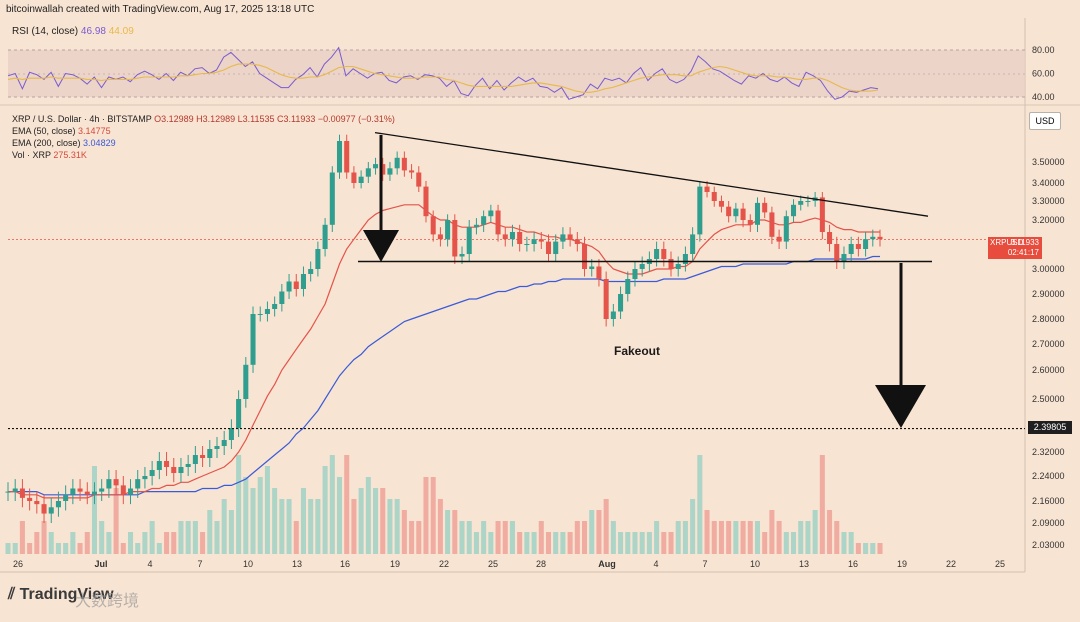  What do you see at coordinates (395, 564) in the screenshot?
I see `x-tick-label: 19` at bounding box center [395, 564].